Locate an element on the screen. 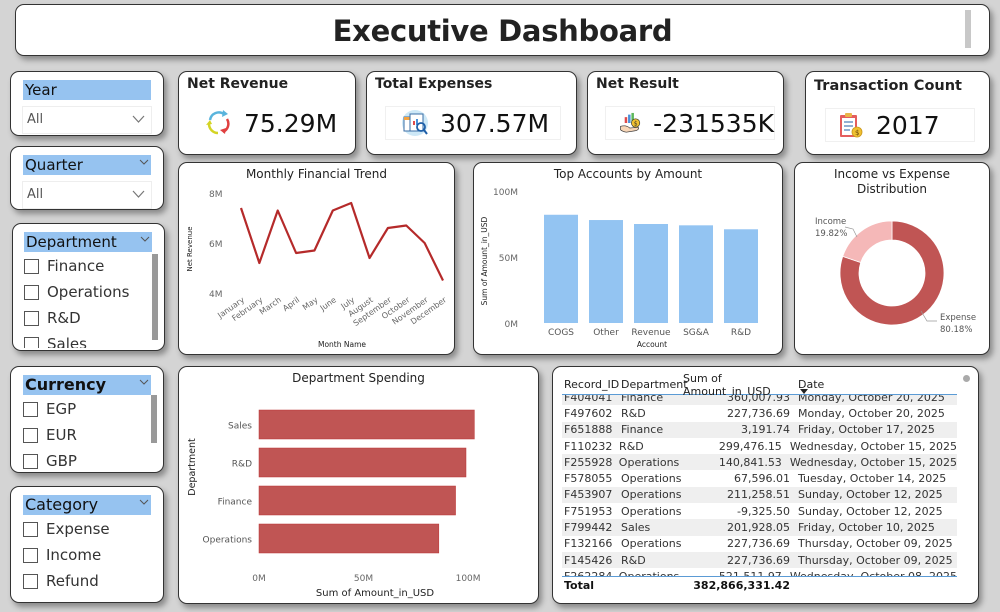 The width and height of the screenshot is (1000, 612). column-header: Record_ID is located at coordinates (592, 384).